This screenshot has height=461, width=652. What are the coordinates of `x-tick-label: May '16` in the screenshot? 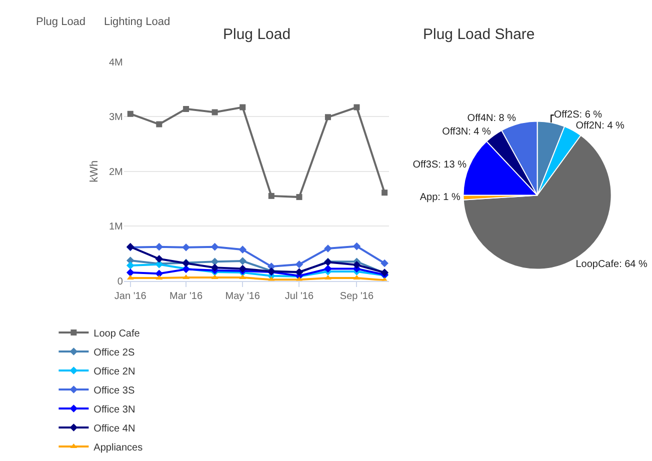 It's located at (242, 296).